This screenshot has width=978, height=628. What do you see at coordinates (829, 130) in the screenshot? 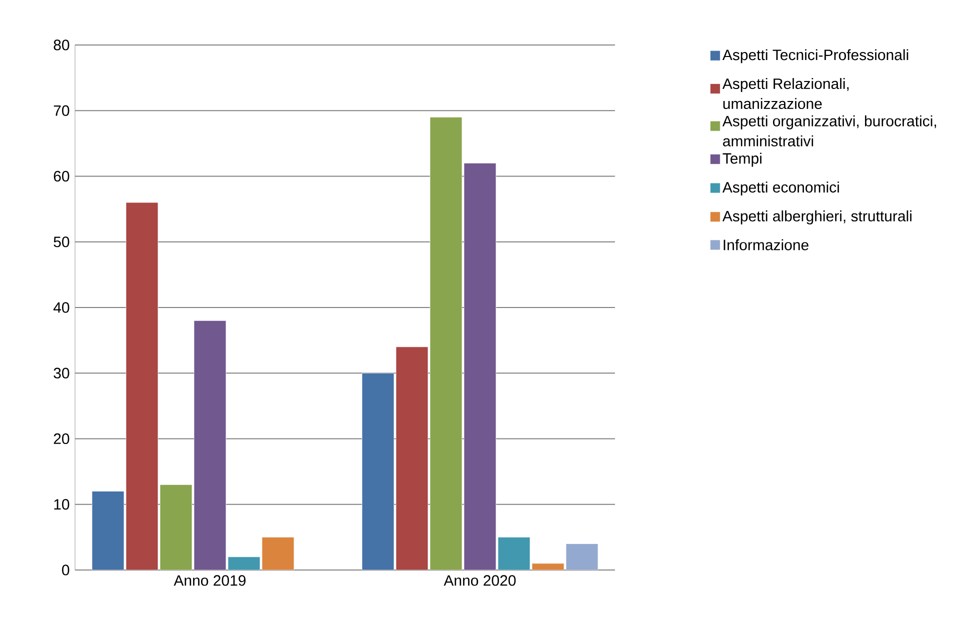
I see `legend-label: Aspetti organizzativi, burocratici, amministrativi` at bounding box center [829, 130].